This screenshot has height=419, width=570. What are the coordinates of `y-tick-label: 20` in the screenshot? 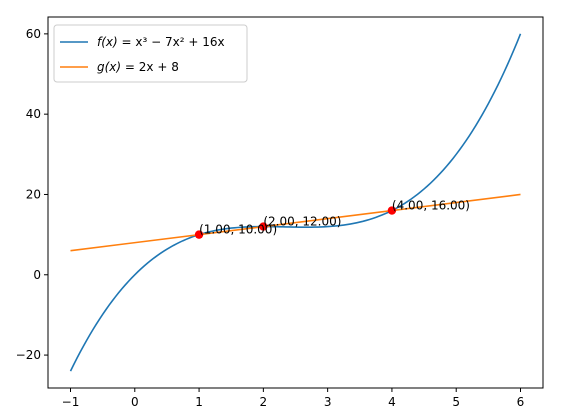 It's located at (33, 194).